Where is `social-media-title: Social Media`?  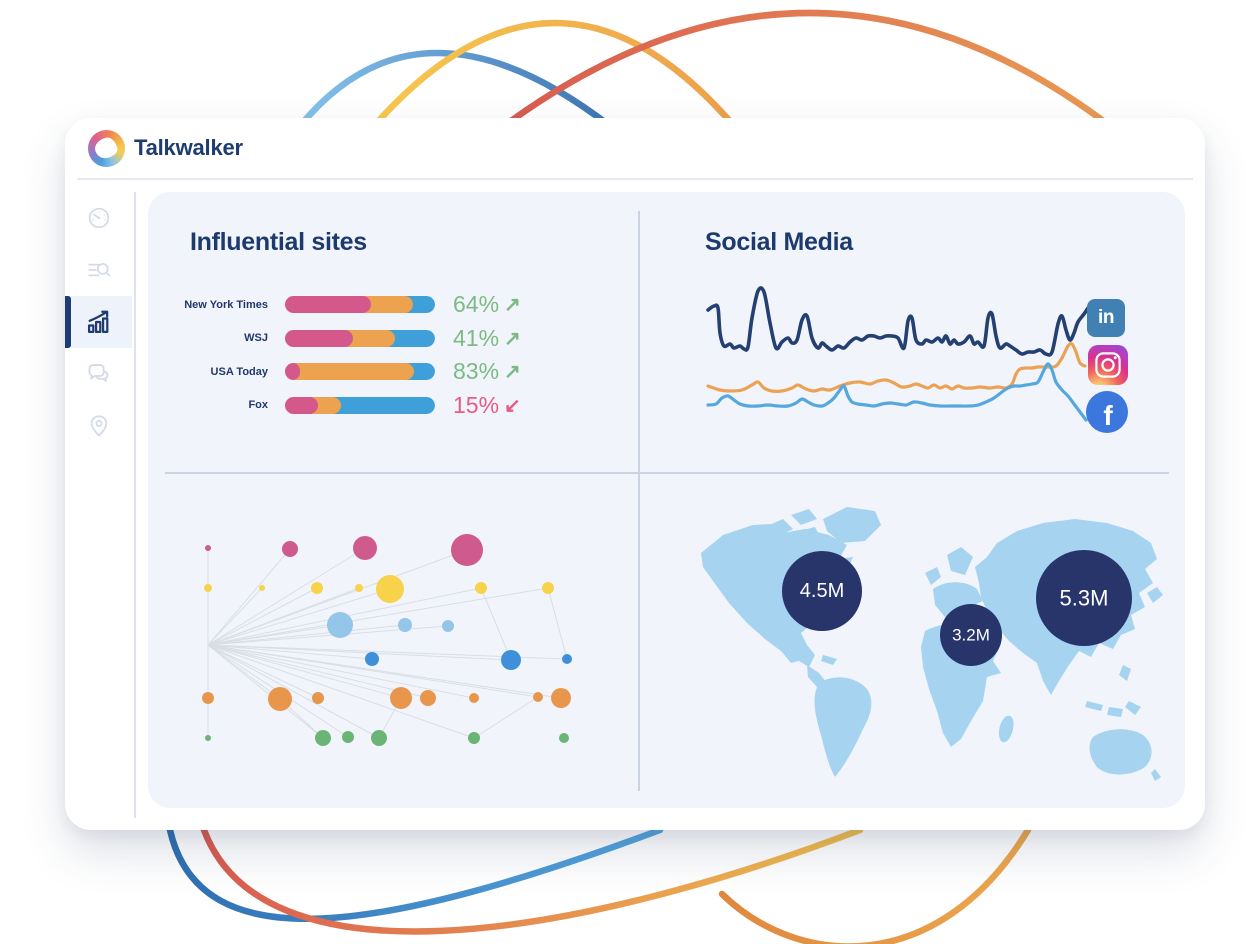 social-media-title: Social Media is located at coordinates (779, 242).